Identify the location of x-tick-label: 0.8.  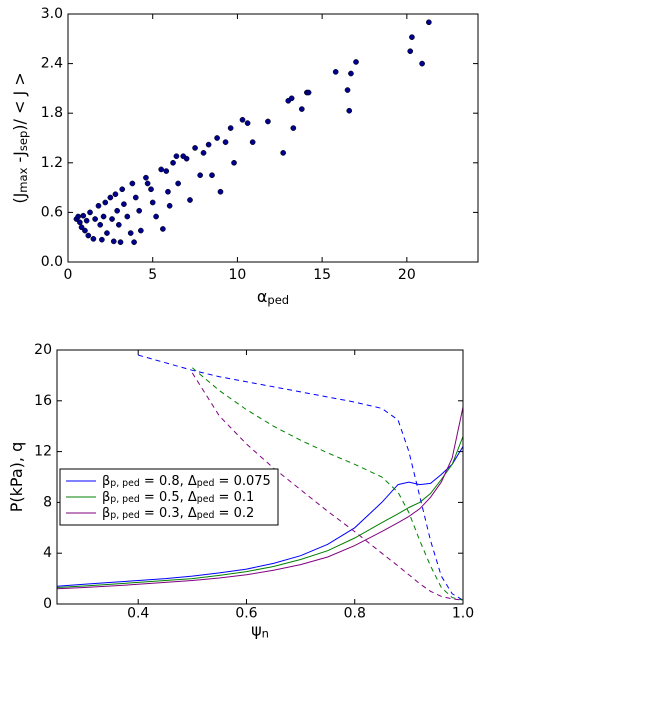
(355, 614).